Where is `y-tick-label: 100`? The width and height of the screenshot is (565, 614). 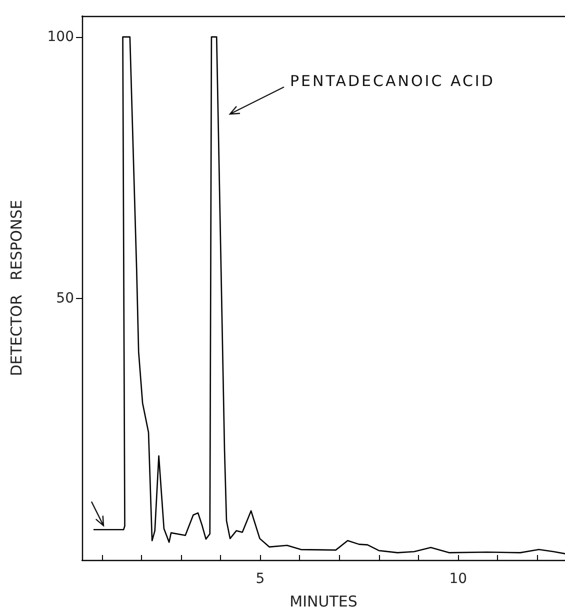 y-tick-label: 100 is located at coordinates (60, 36).